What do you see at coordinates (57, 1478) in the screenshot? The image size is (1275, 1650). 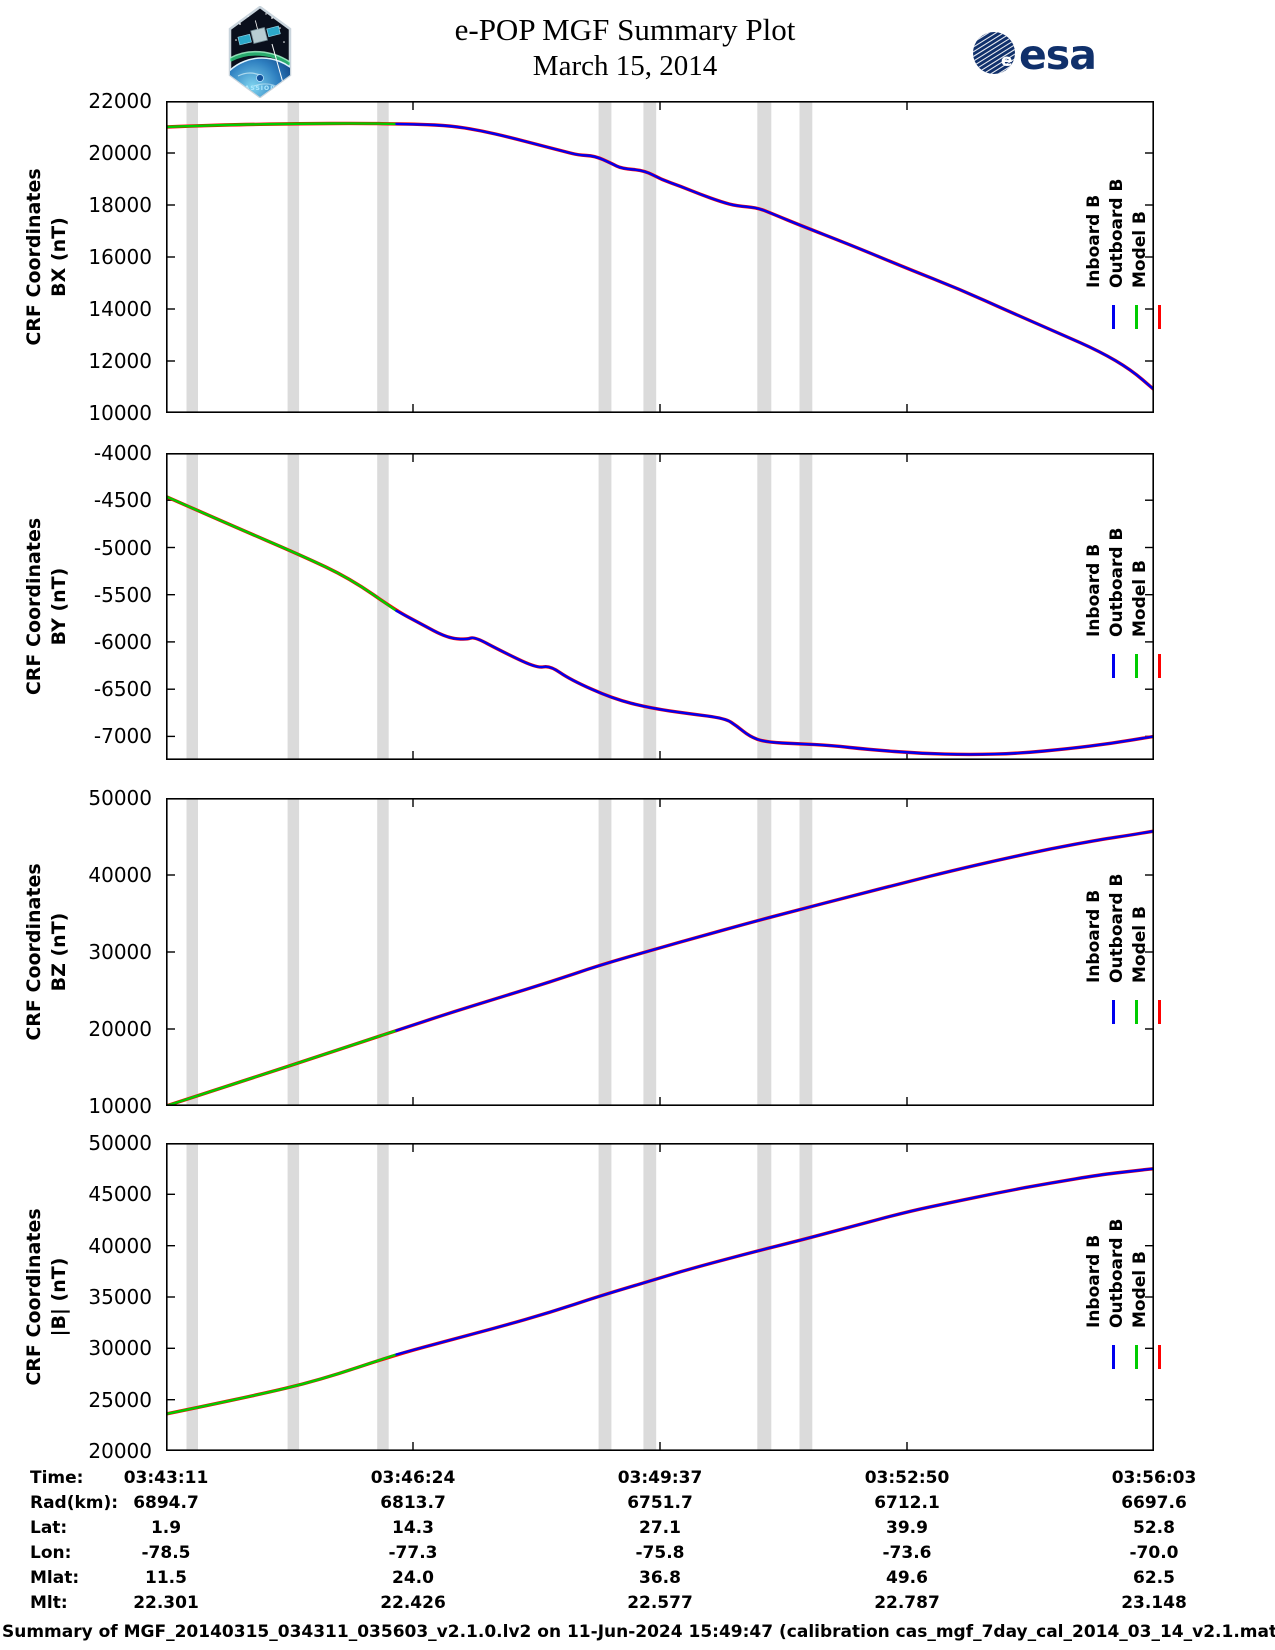 I see `ephemeris-row-label: Time:` at bounding box center [57, 1478].